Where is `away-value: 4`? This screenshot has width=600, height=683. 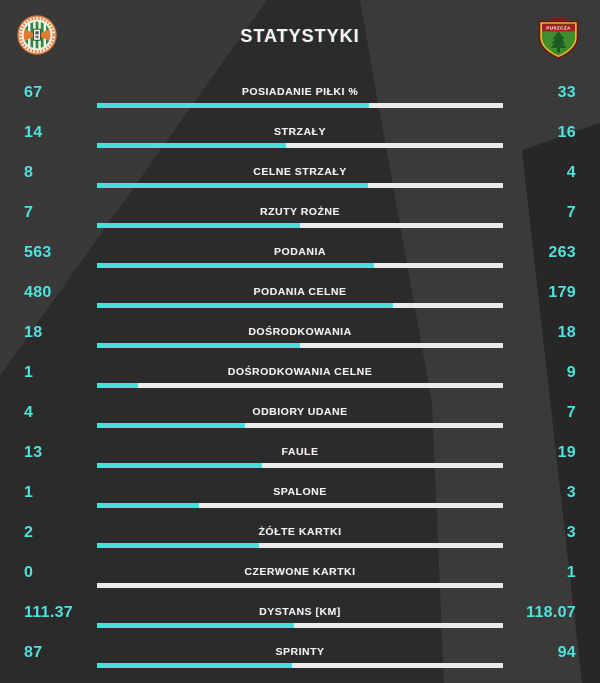
away-value: 4 is located at coordinates (571, 172).